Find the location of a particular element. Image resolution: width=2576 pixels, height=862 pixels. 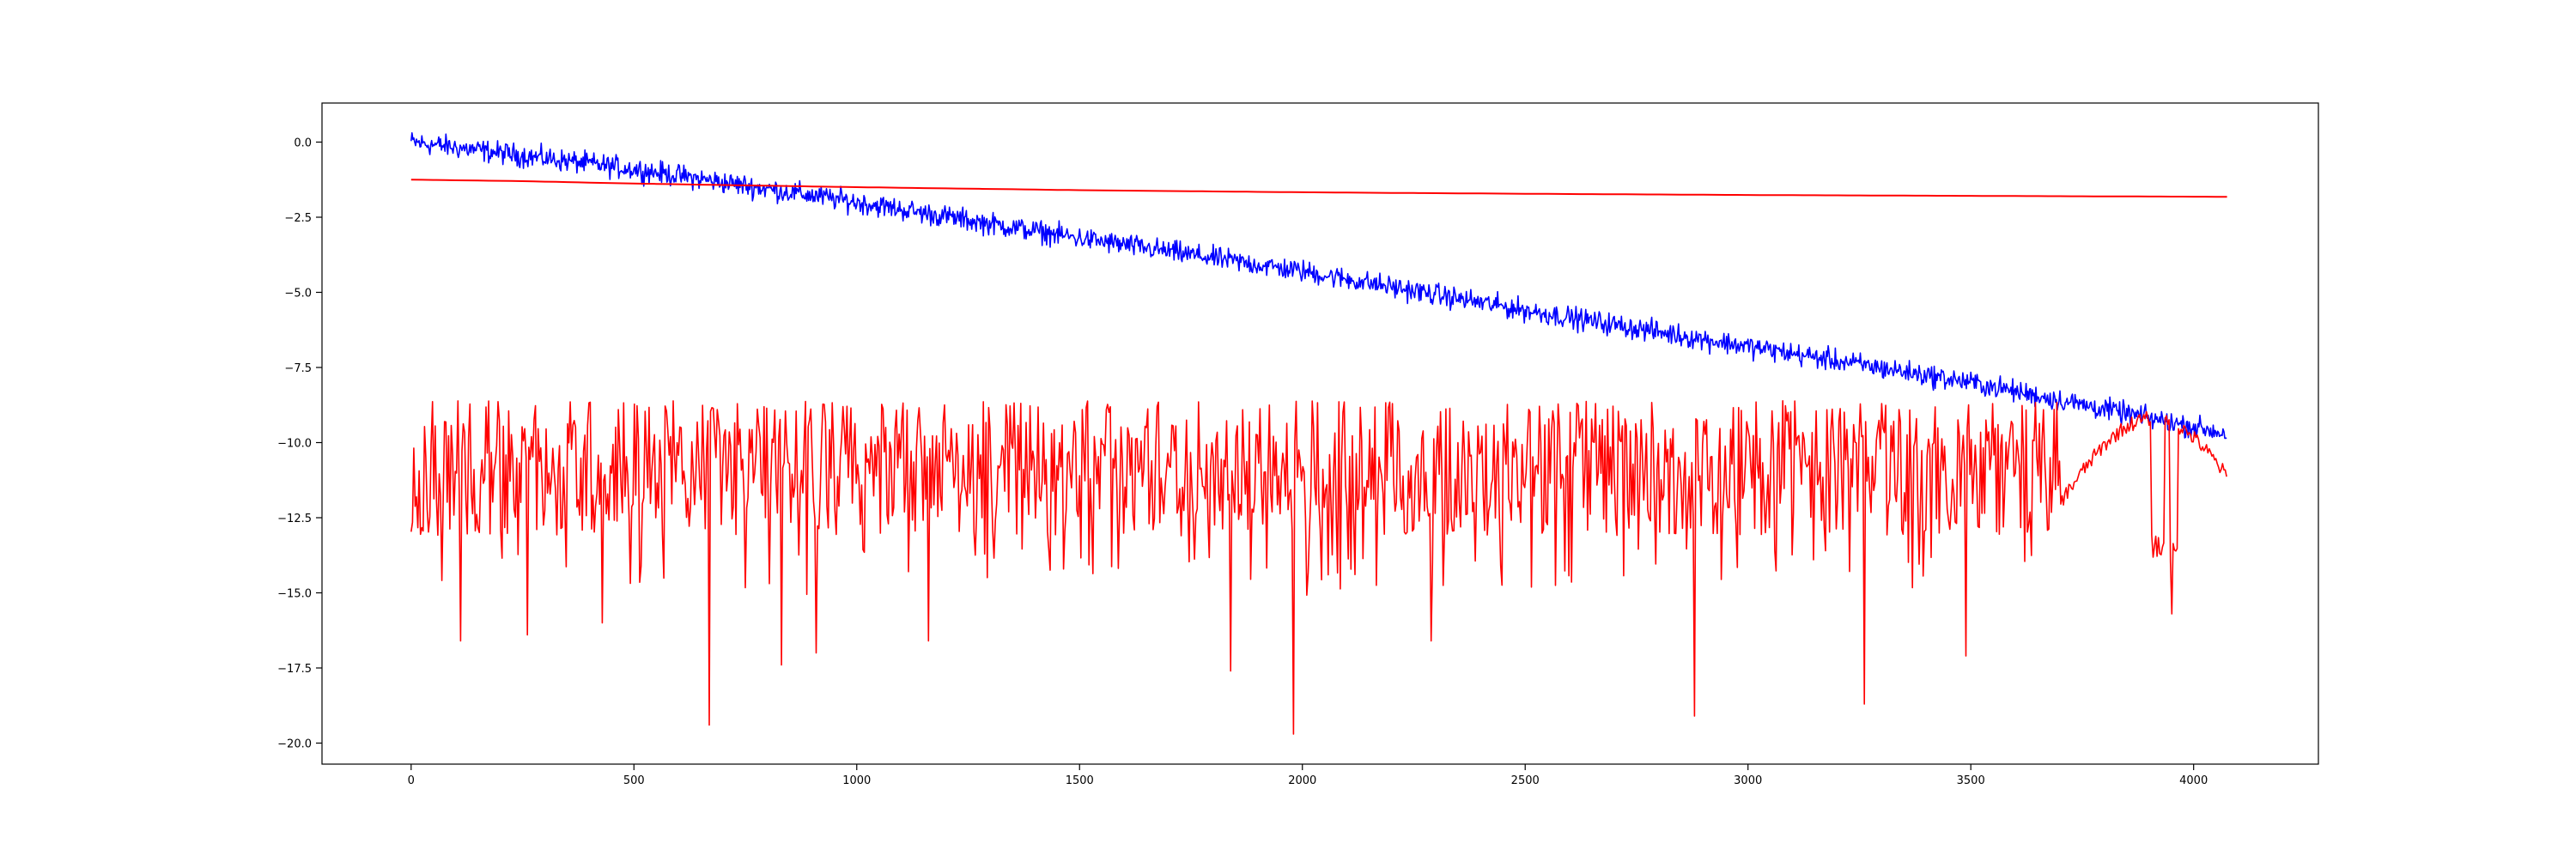

x-tick-label: 1500 is located at coordinates (1080, 780).